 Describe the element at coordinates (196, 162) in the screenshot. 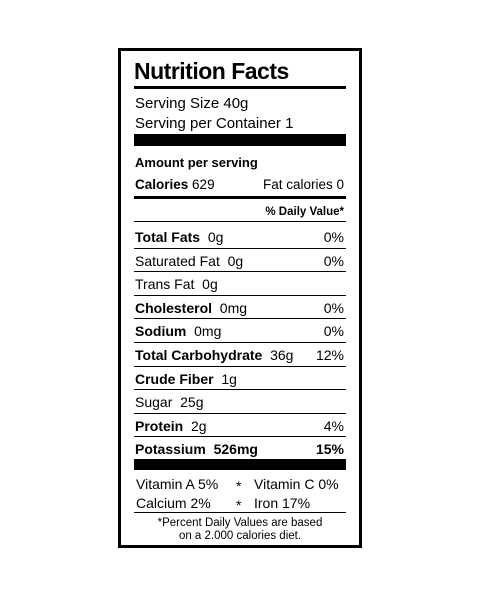

I see `amount-heading: Amount per serving` at that location.